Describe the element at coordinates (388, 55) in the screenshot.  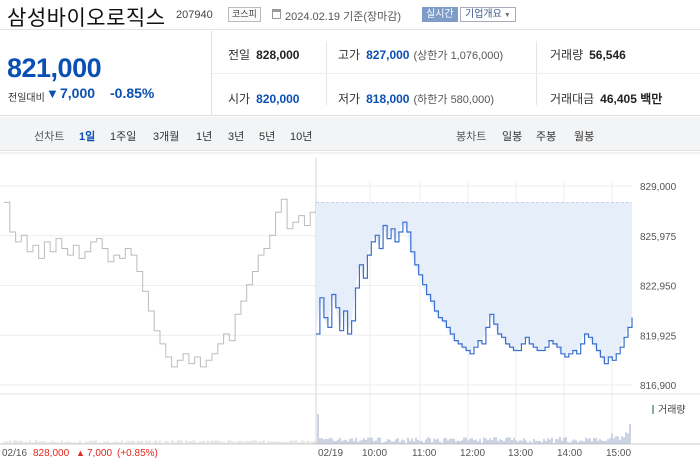
I see `high-value: 827,000` at that location.